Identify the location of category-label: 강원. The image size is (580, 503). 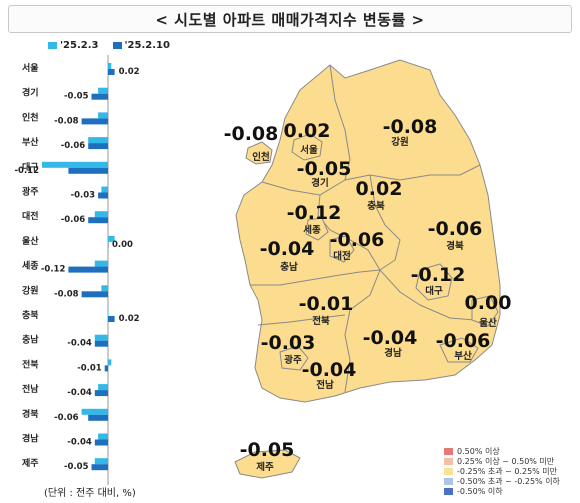
(30, 290).